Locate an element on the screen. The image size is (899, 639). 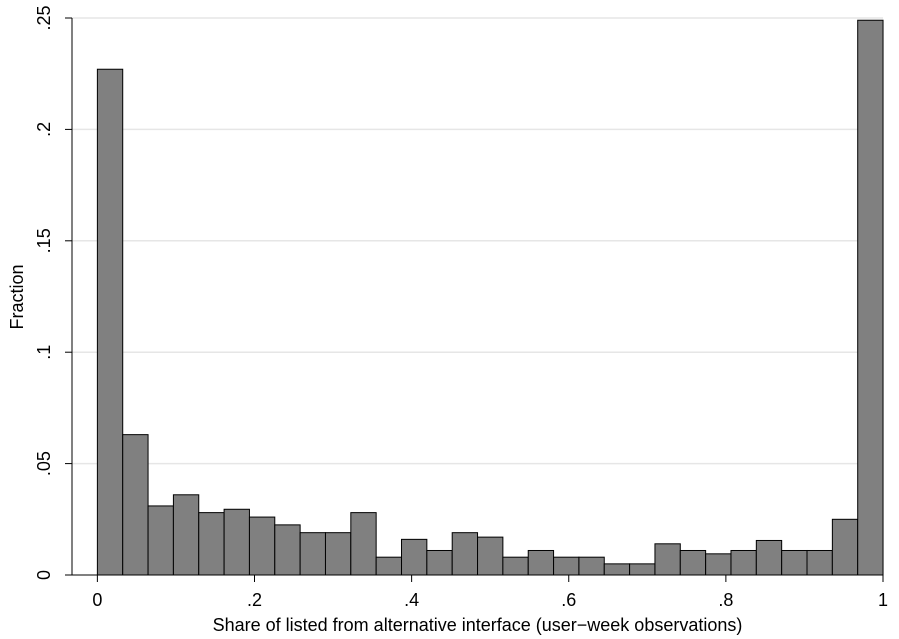
x-tick-label: 0 is located at coordinates (97, 600).